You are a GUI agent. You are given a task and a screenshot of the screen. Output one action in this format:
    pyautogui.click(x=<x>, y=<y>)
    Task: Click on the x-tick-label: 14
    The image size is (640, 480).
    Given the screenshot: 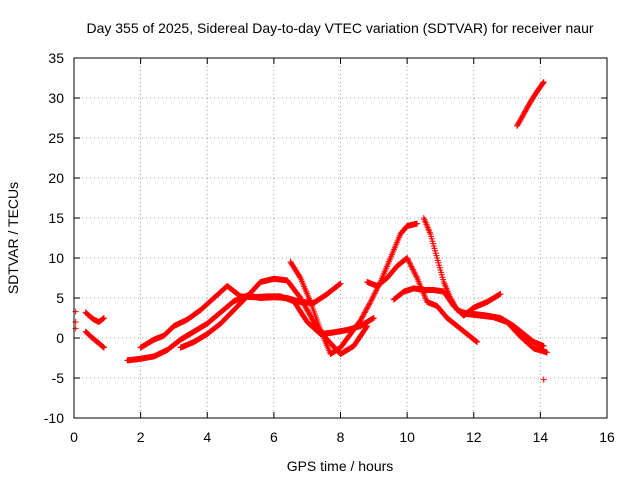 What is the action you would take?
    pyautogui.click(x=541, y=437)
    